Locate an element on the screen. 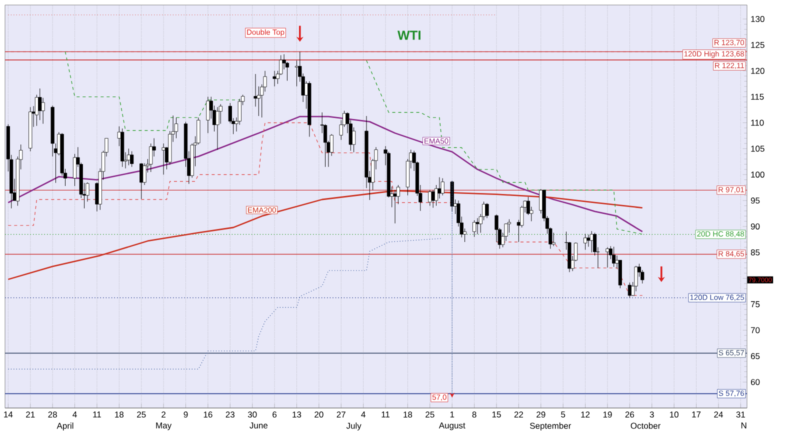  x2-tick-label: April is located at coordinates (65, 426).